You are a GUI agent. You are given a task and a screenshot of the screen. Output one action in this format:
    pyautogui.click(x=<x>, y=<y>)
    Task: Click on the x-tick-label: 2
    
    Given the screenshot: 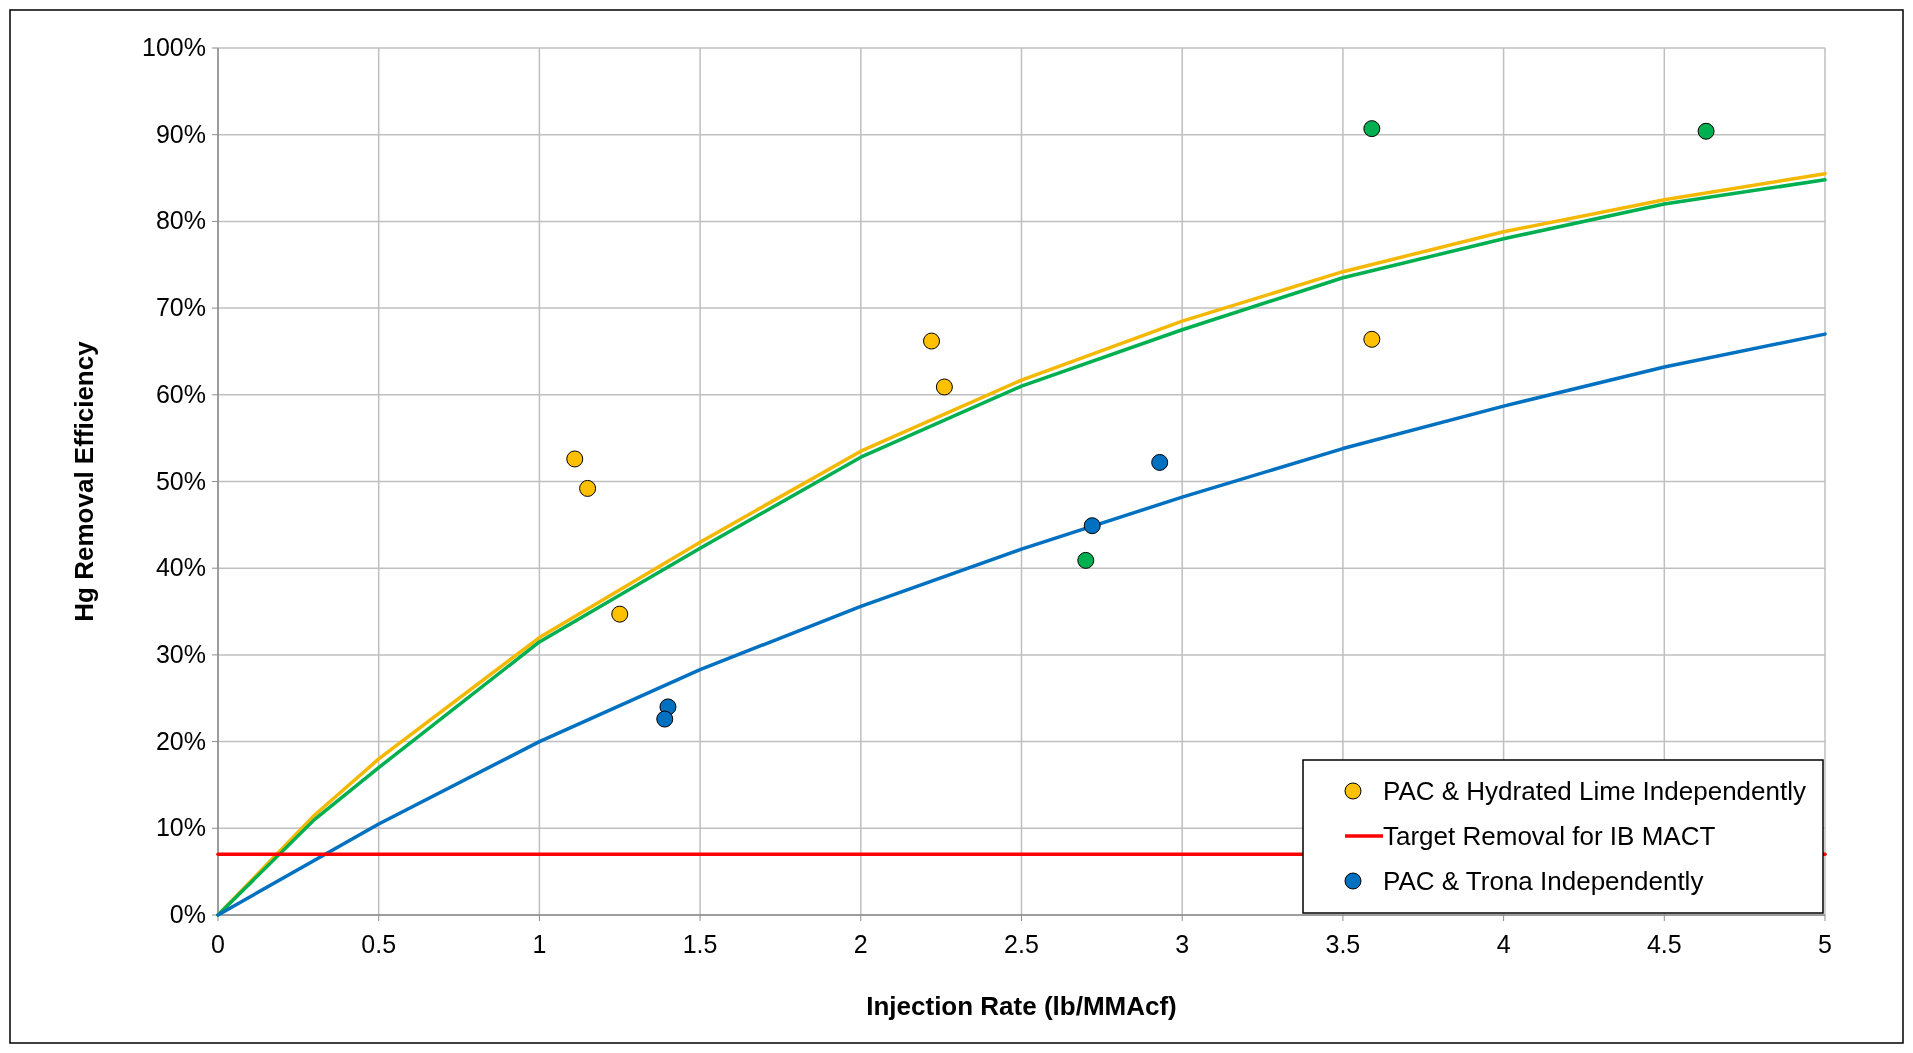 What is the action you would take?
    pyautogui.click(x=860, y=944)
    